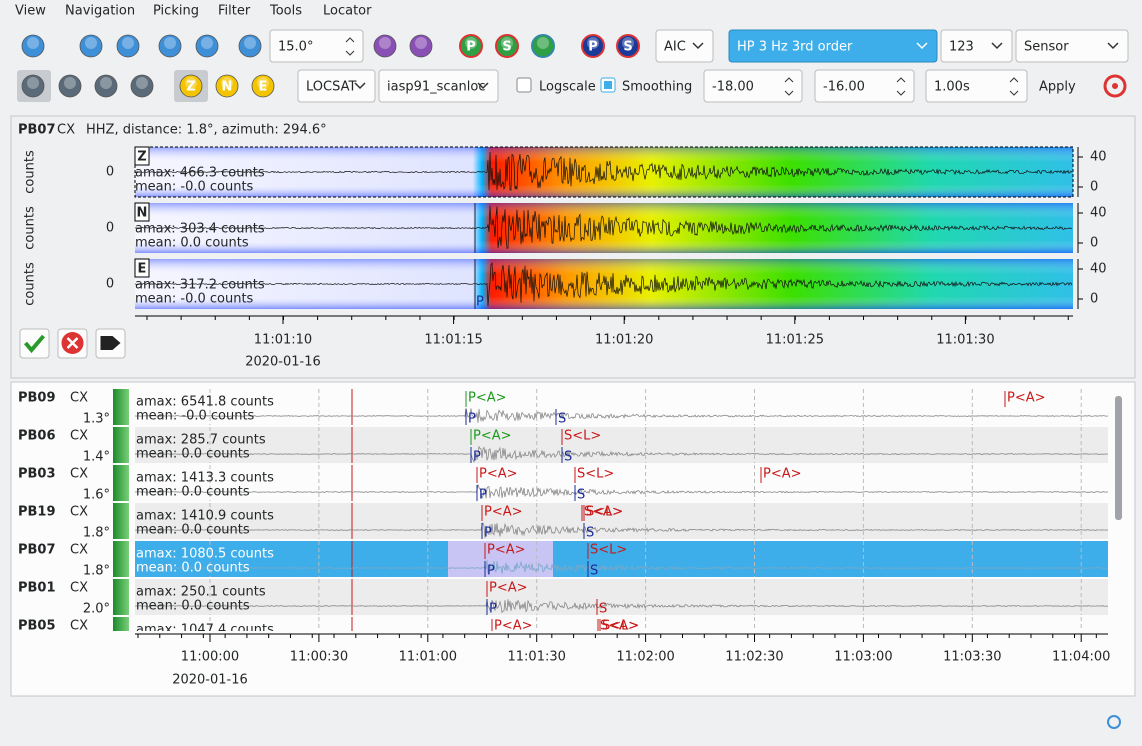  I want to click on amax-label: amax: 6541.8 counts, so click(205, 402).